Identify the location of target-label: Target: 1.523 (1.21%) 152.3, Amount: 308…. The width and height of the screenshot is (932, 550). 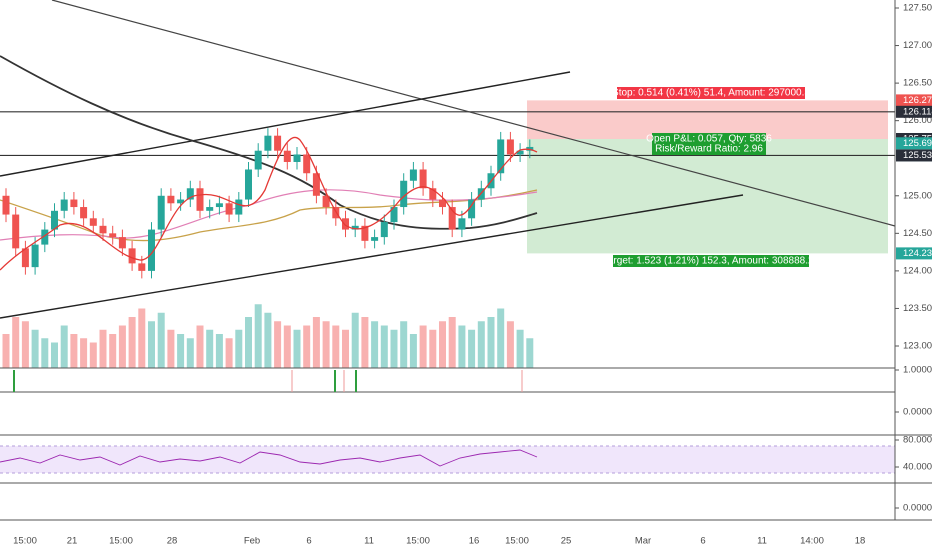
(711, 261).